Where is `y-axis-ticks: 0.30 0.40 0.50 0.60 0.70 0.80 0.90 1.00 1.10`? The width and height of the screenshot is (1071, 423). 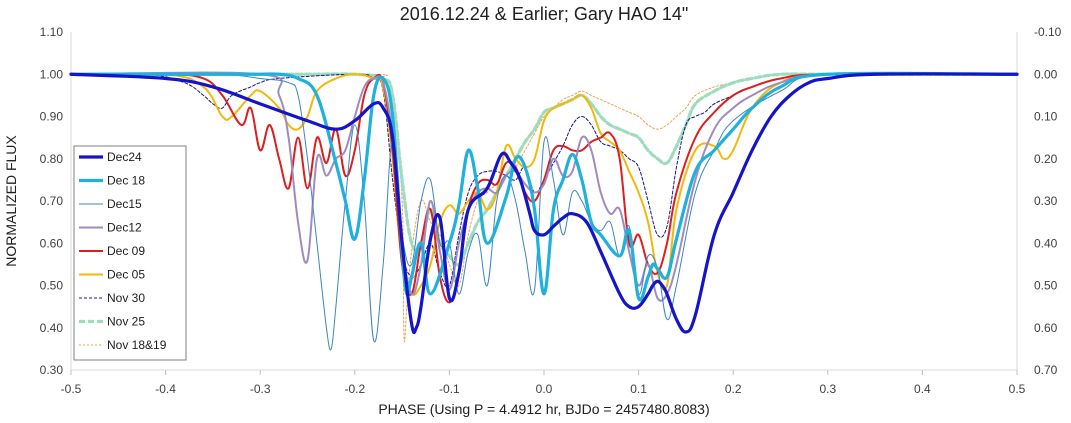 y-axis-ticks: 0.30 0.40 0.50 0.60 0.70 0.80 0.90 1.00 1.10 is located at coordinates (52, 201).